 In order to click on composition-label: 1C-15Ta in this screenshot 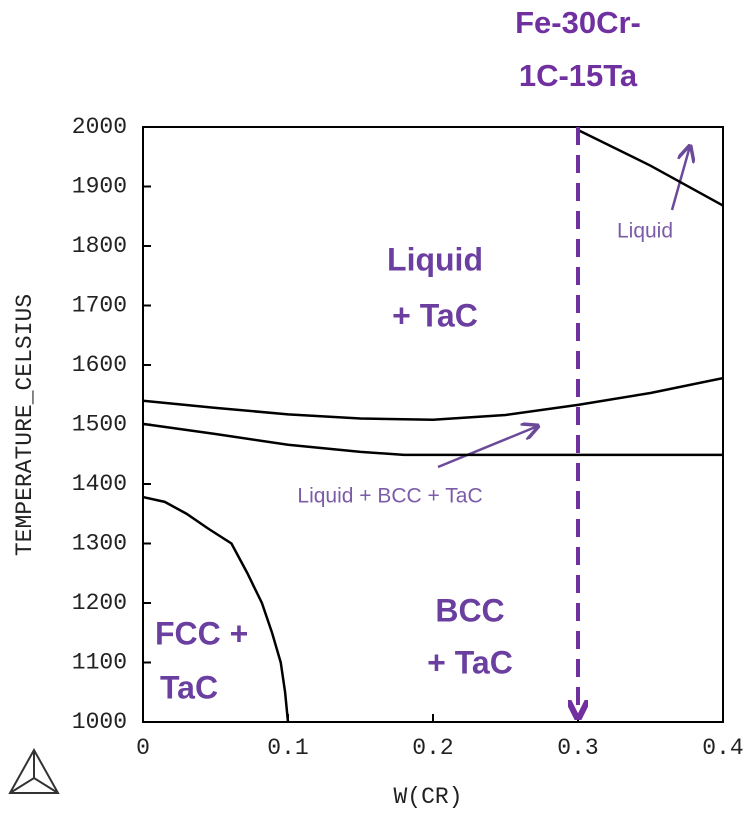, I will do `click(578, 75)`.